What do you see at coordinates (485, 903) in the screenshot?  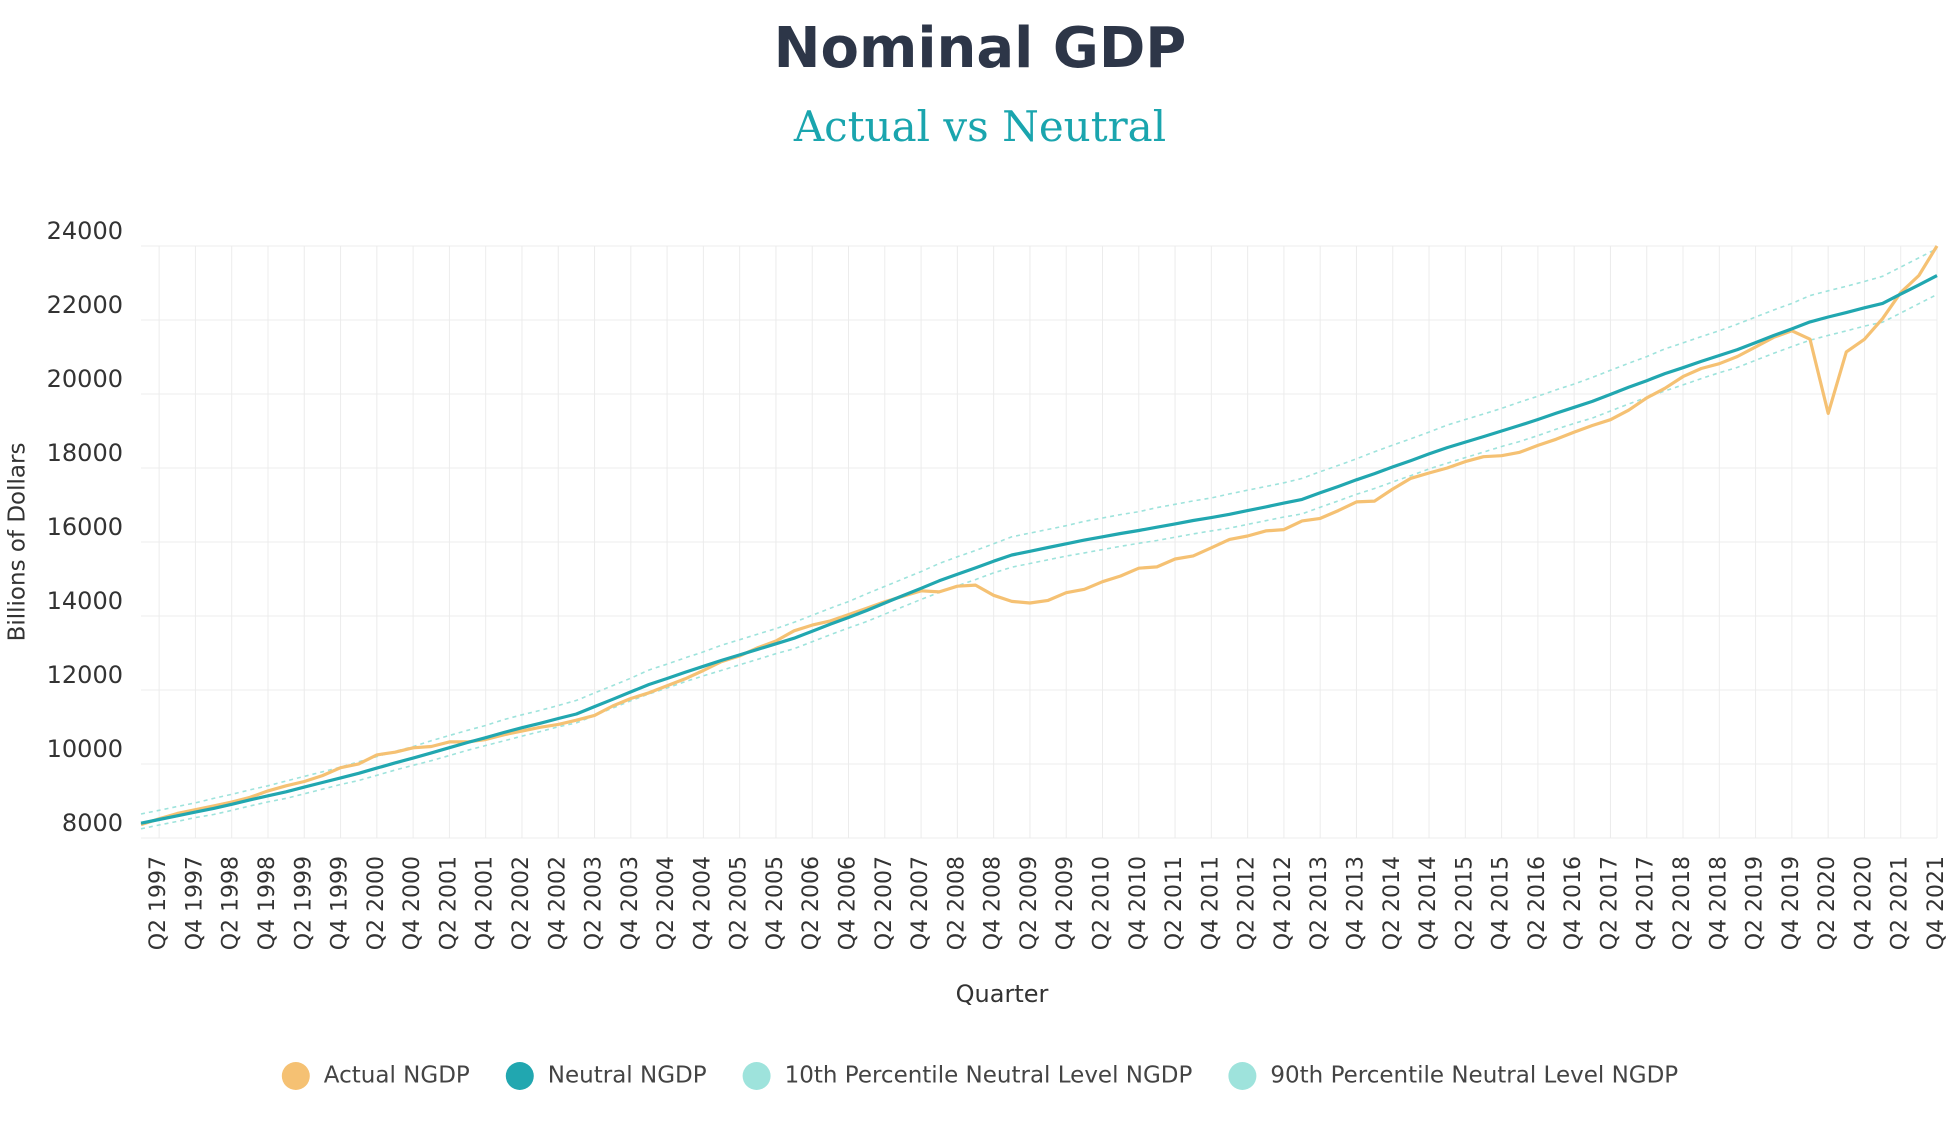 I see `x-tick-label: Q4 2001` at bounding box center [485, 903].